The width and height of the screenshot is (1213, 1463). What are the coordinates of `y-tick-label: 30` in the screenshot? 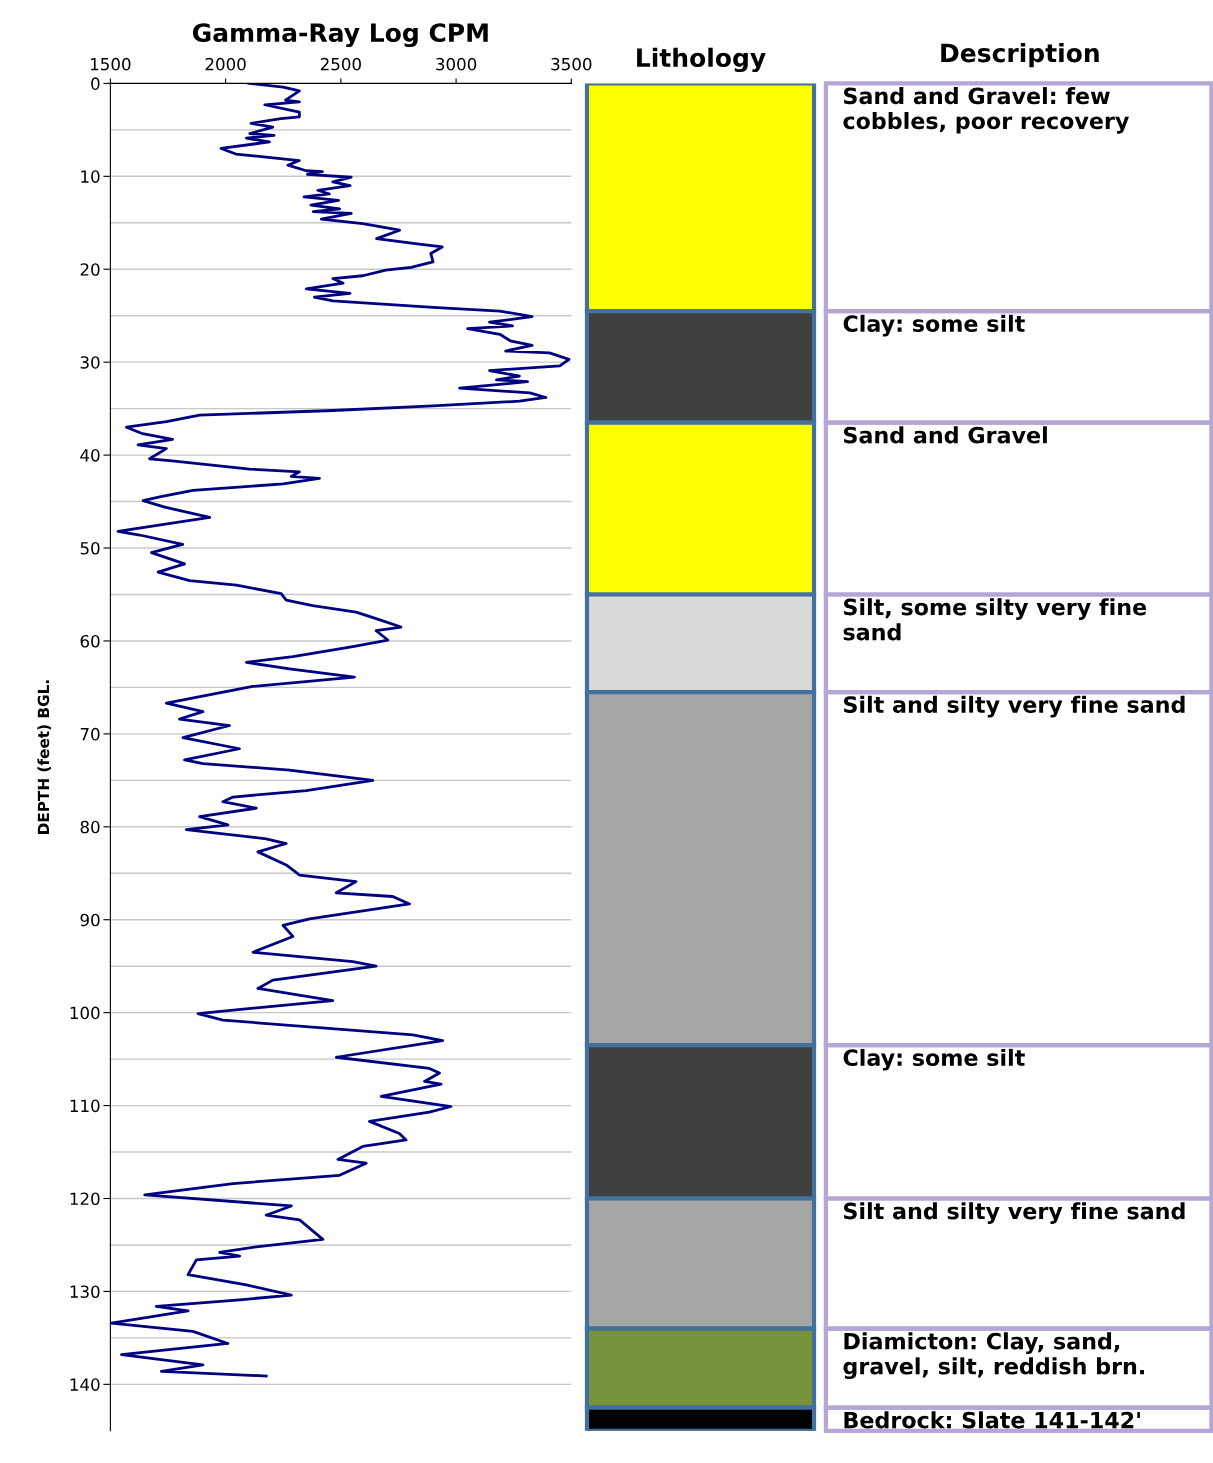 It's located at (90, 362).